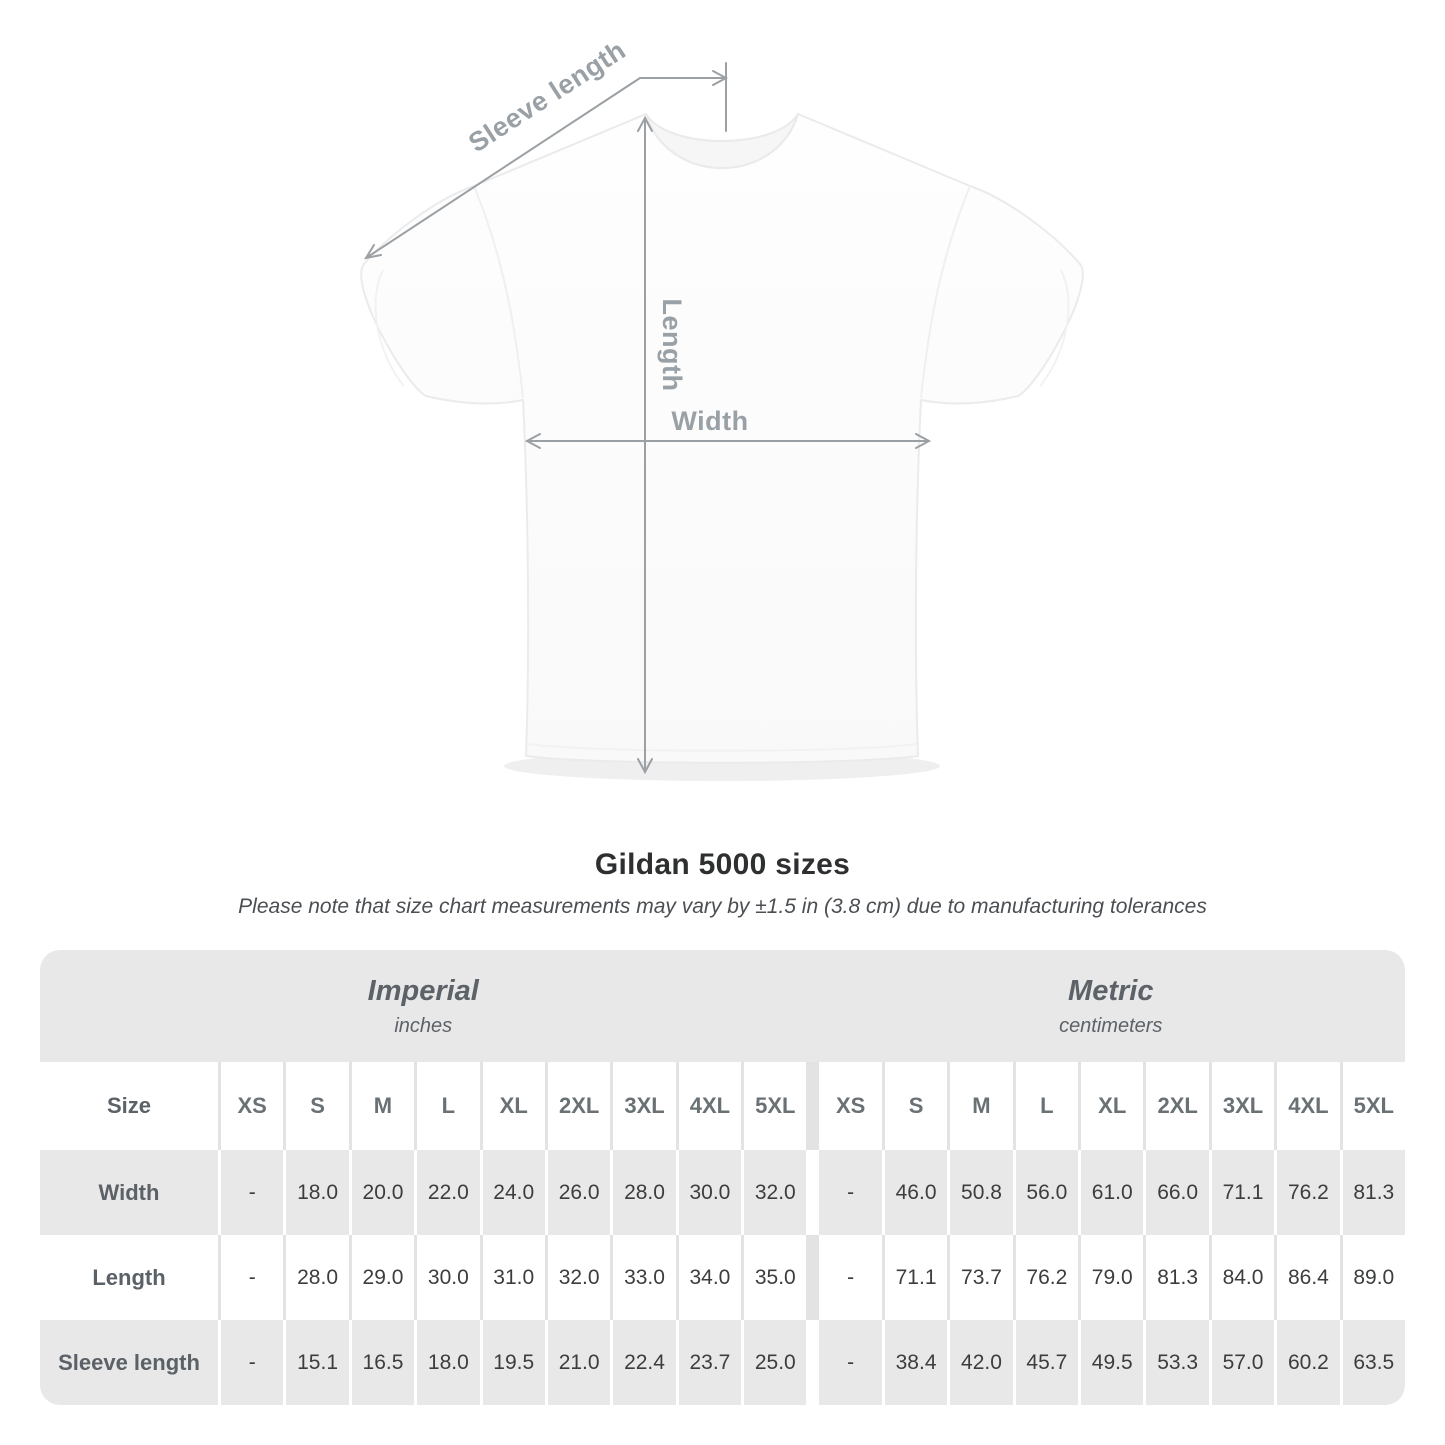 The width and height of the screenshot is (1445, 1445). Describe the element at coordinates (546, 161) in the screenshot. I see `sleeve-length-arrow` at that location.